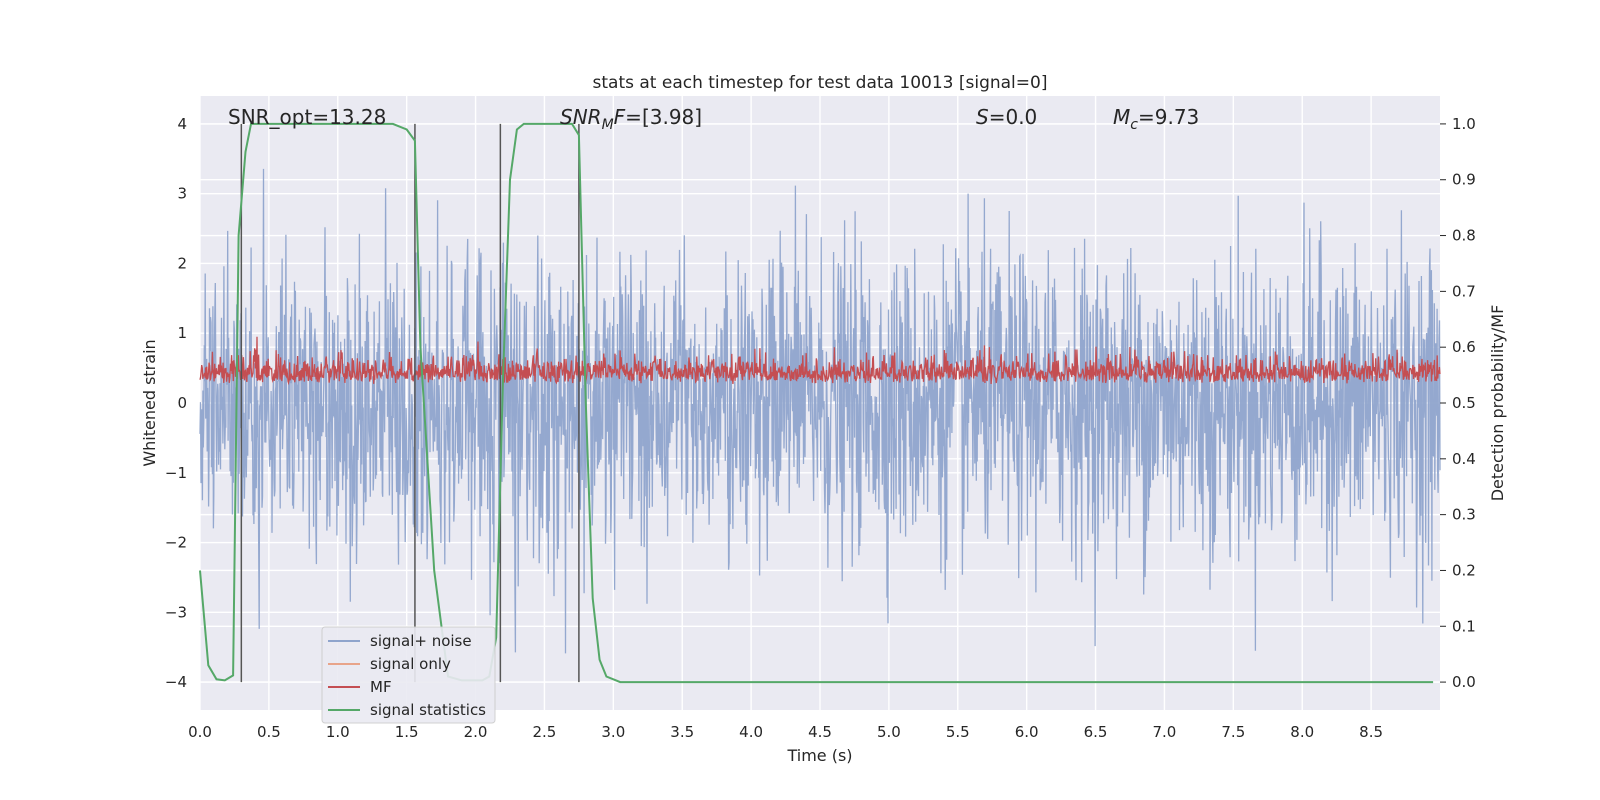  Describe the element at coordinates (1464, 347) in the screenshot. I see `y2-tick-label: 0.6` at that location.